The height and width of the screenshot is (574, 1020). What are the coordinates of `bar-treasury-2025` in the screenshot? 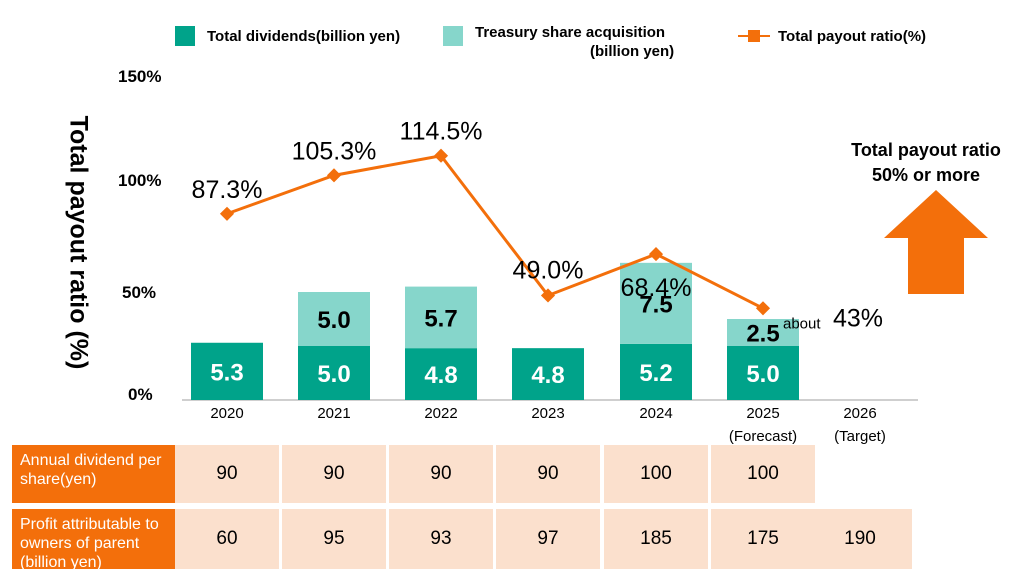 It's located at (763, 332).